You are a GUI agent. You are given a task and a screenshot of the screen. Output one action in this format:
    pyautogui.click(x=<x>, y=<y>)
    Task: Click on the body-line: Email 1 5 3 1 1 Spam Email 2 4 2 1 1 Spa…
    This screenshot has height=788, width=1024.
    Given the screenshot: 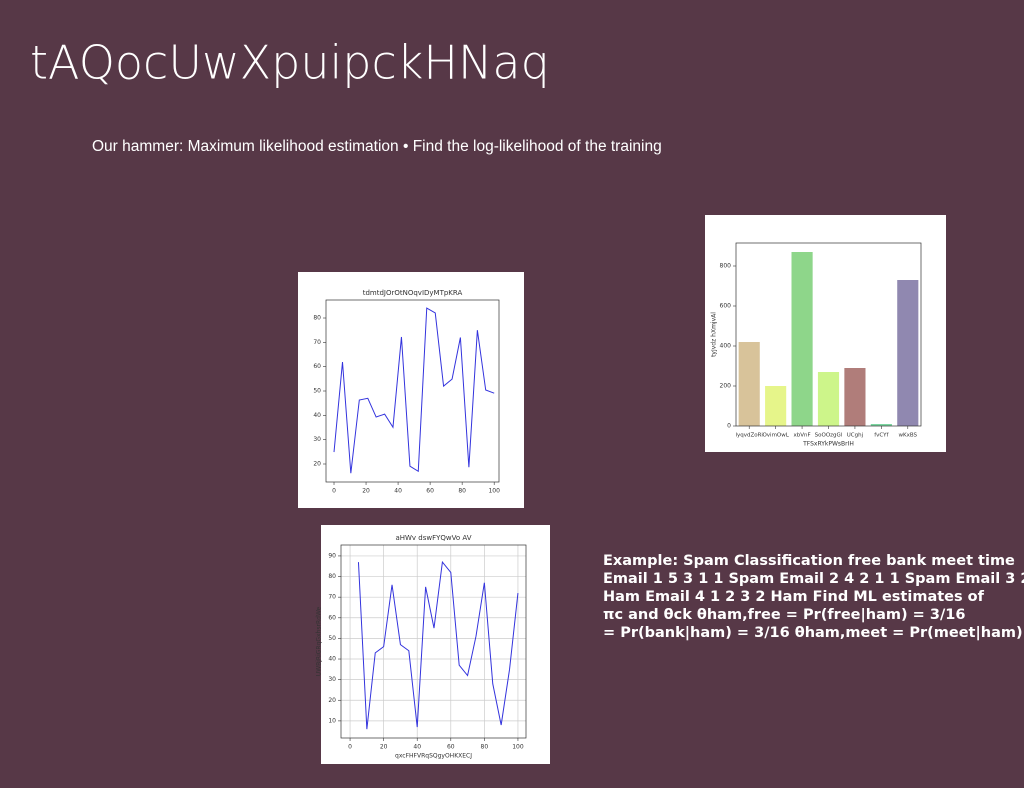 What is the action you would take?
    pyautogui.click(x=813, y=579)
    